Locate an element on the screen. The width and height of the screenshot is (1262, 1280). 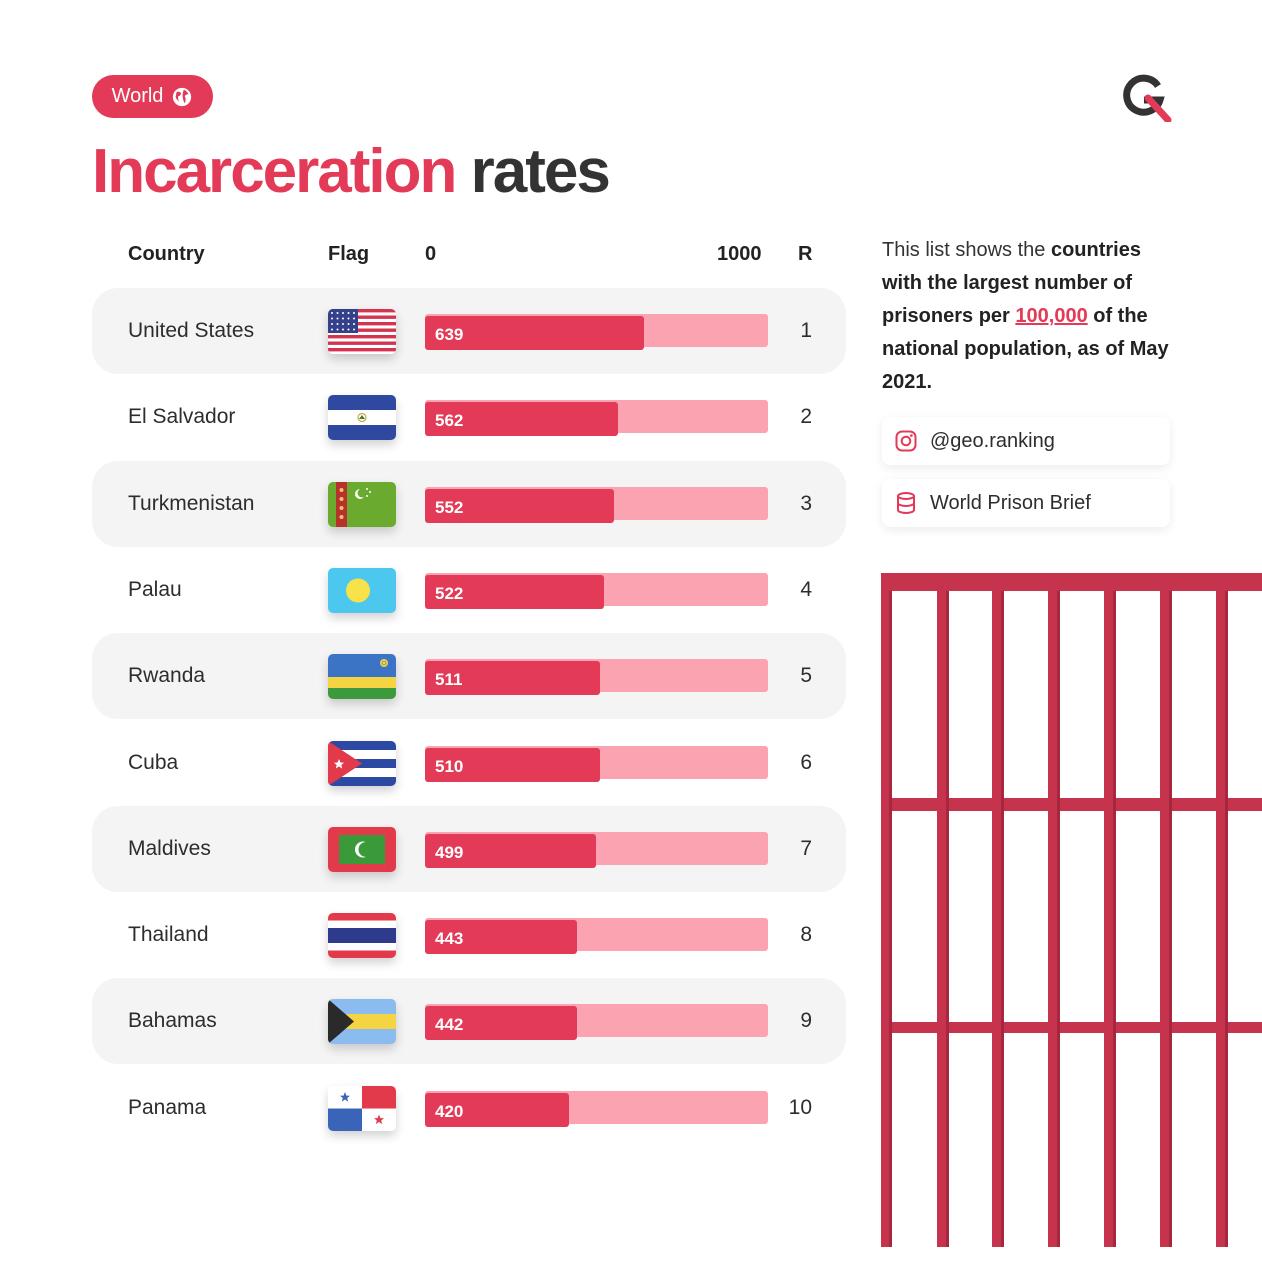
table-row: Bahamas 442 9 is located at coordinates (469, 1021).